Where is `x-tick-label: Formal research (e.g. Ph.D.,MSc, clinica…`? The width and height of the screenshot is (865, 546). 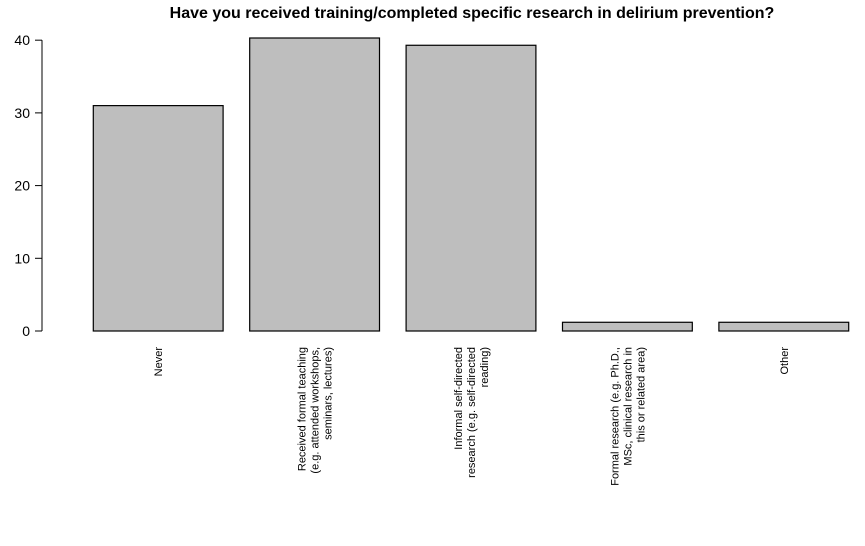 x-tick-label: Formal research (e.g. Ph.D.,MSc, clinica… is located at coordinates (628, 416).